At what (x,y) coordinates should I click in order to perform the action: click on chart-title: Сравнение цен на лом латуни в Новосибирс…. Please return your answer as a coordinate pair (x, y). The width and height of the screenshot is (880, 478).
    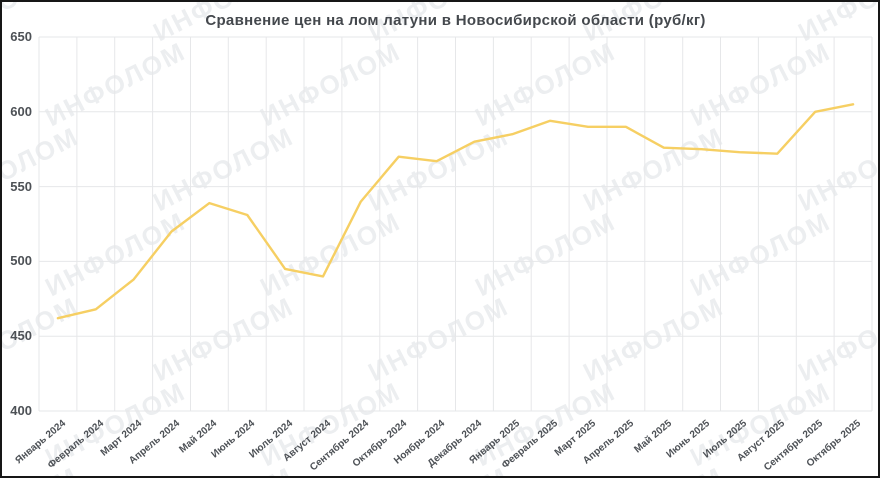
    Looking at the image, I should click on (455, 20).